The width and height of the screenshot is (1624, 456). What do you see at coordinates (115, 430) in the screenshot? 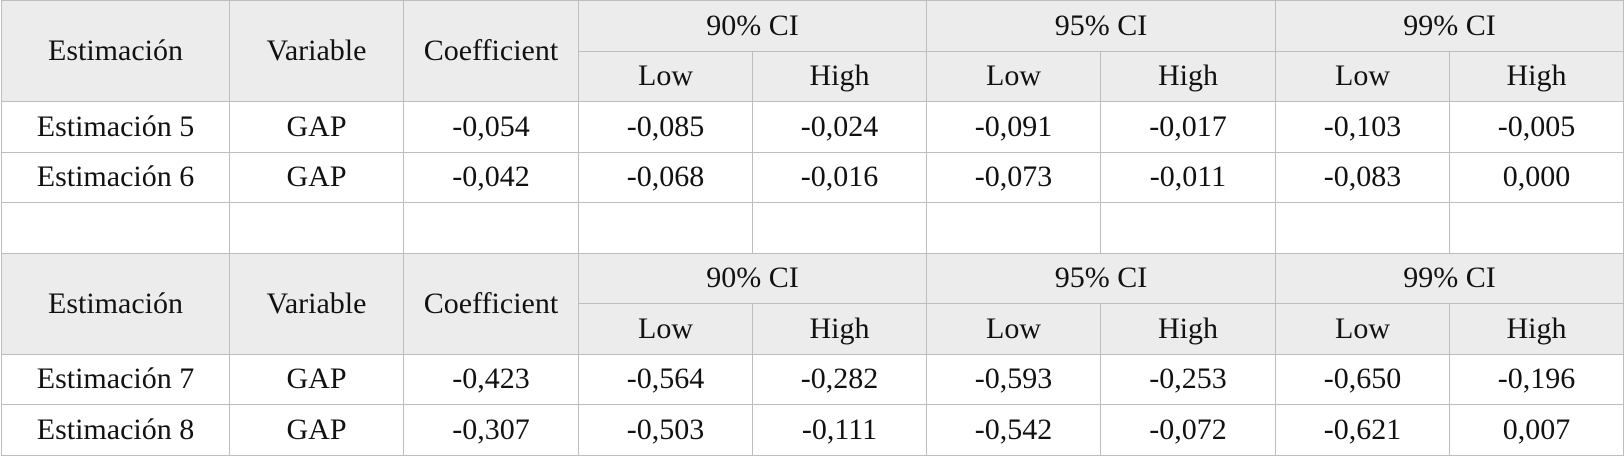
I see `data-cell: Estimación 8` at bounding box center [115, 430].